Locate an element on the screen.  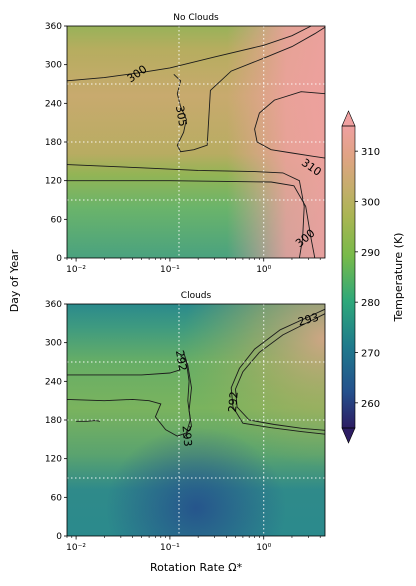
colorbar-tick-label: 280 is located at coordinates (370, 303).